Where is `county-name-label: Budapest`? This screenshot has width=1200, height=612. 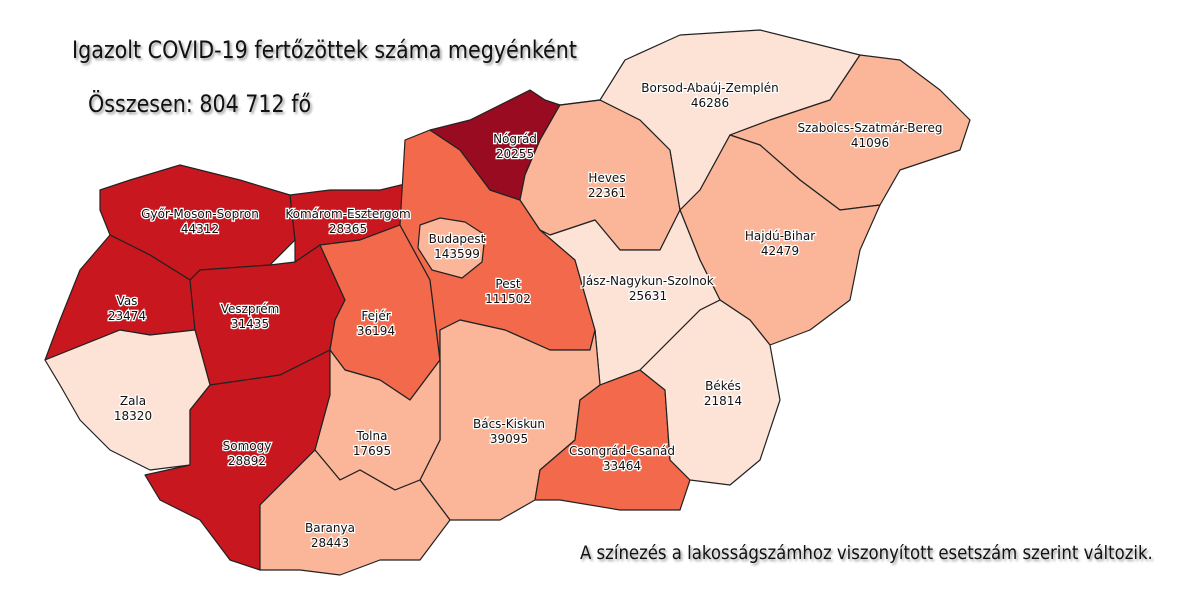 county-name-label: Budapest is located at coordinates (457, 239).